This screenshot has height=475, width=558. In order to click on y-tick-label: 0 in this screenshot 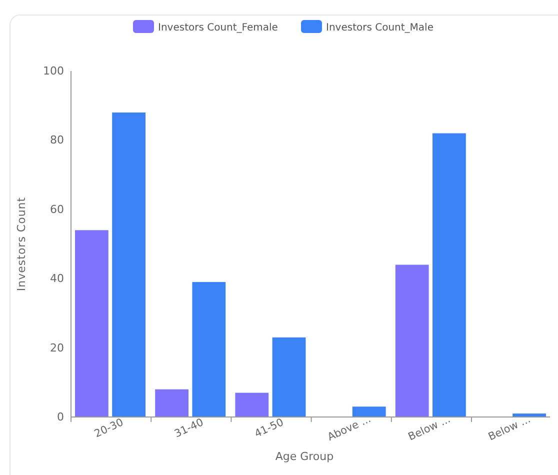, I will do `click(60, 417)`.